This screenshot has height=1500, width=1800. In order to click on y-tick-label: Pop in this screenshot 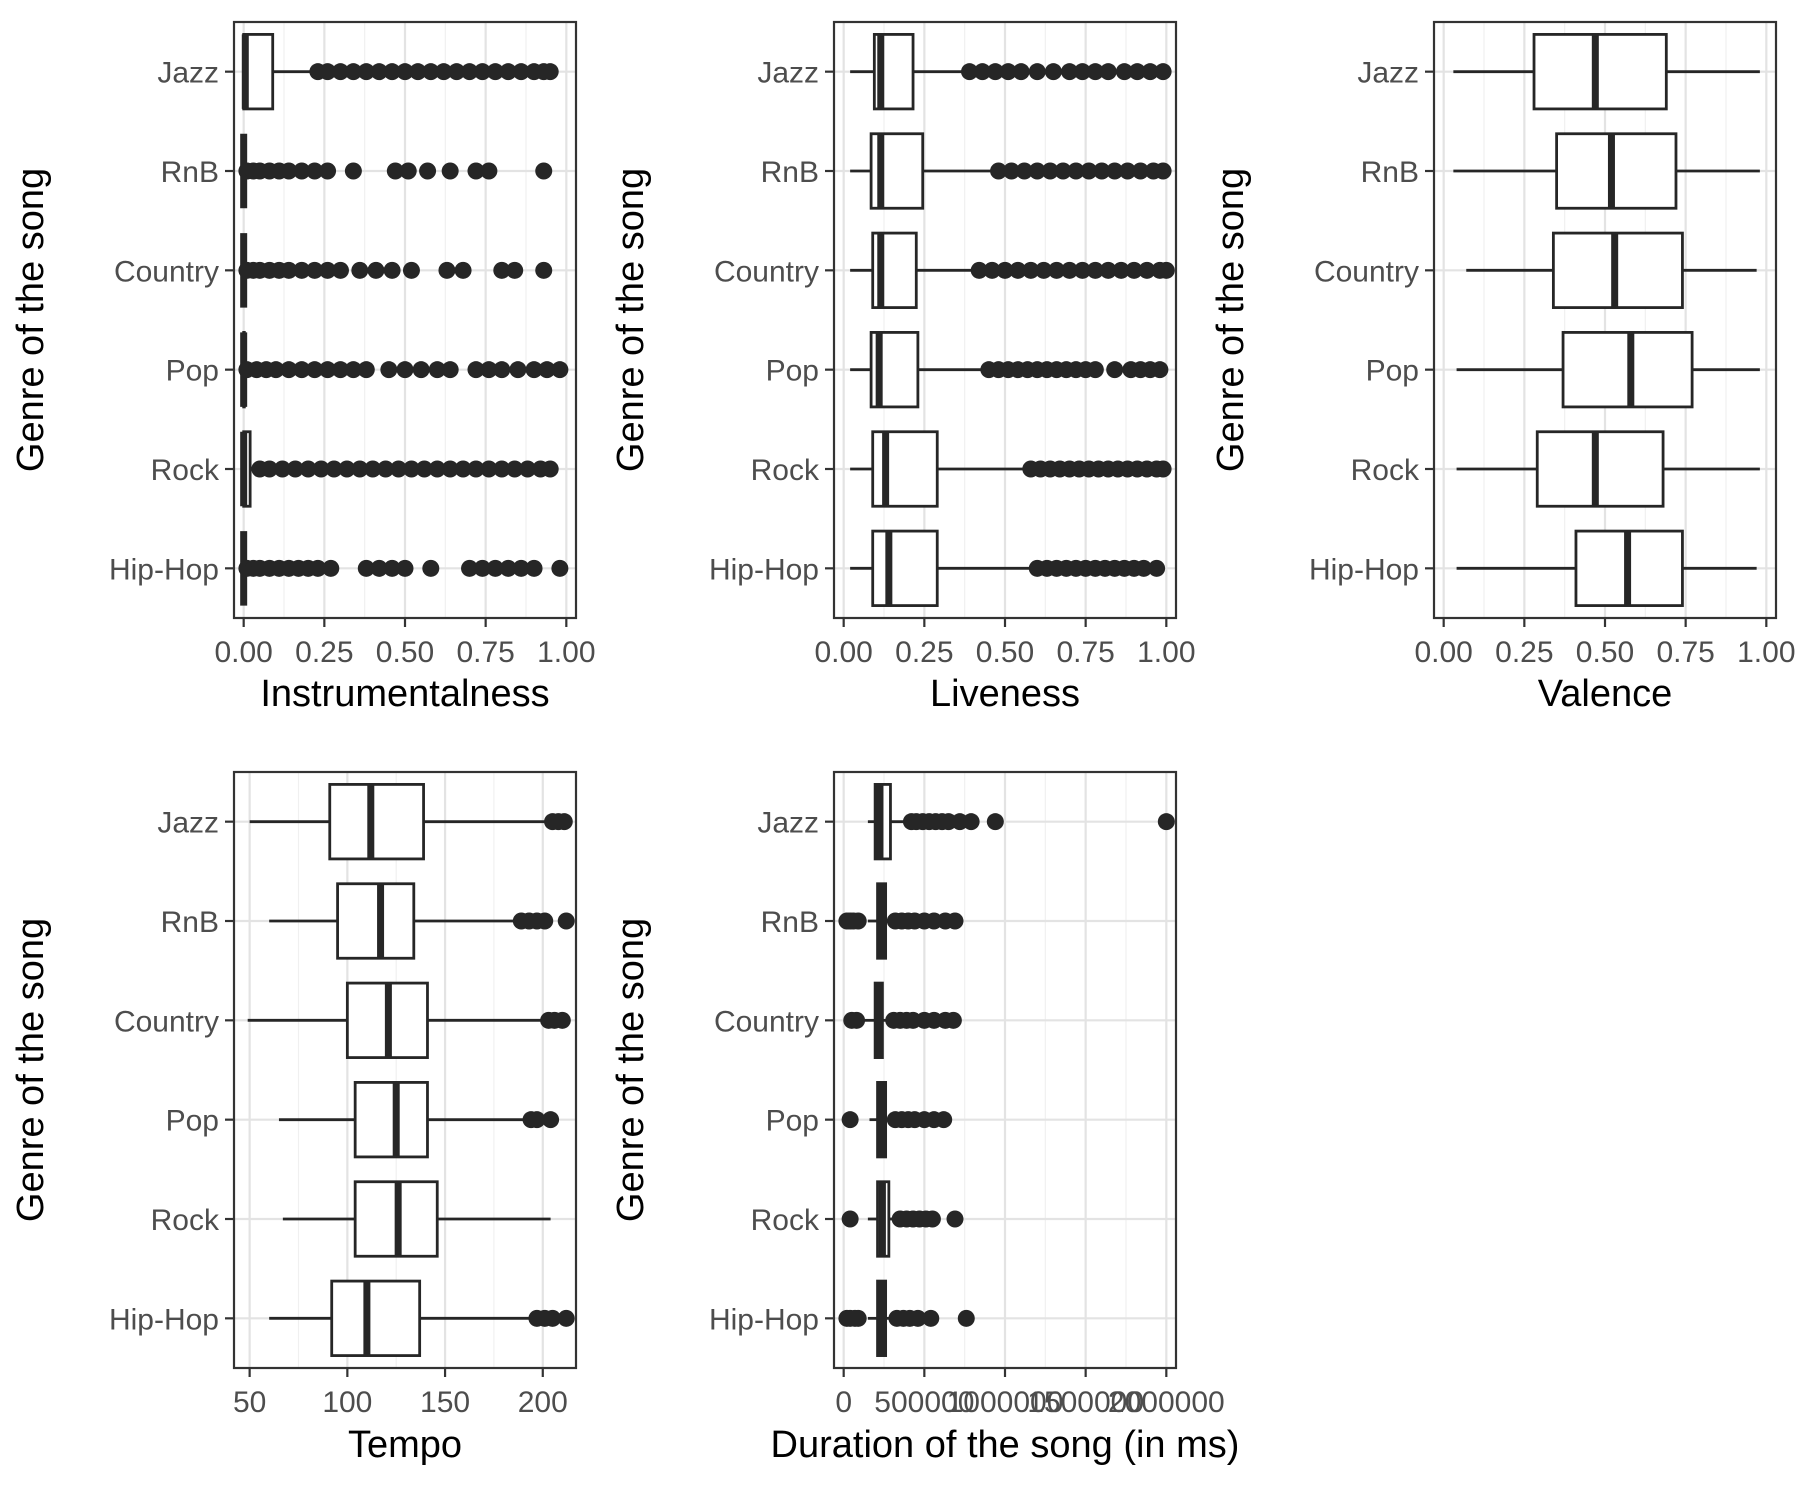, I will do `click(192, 371)`.